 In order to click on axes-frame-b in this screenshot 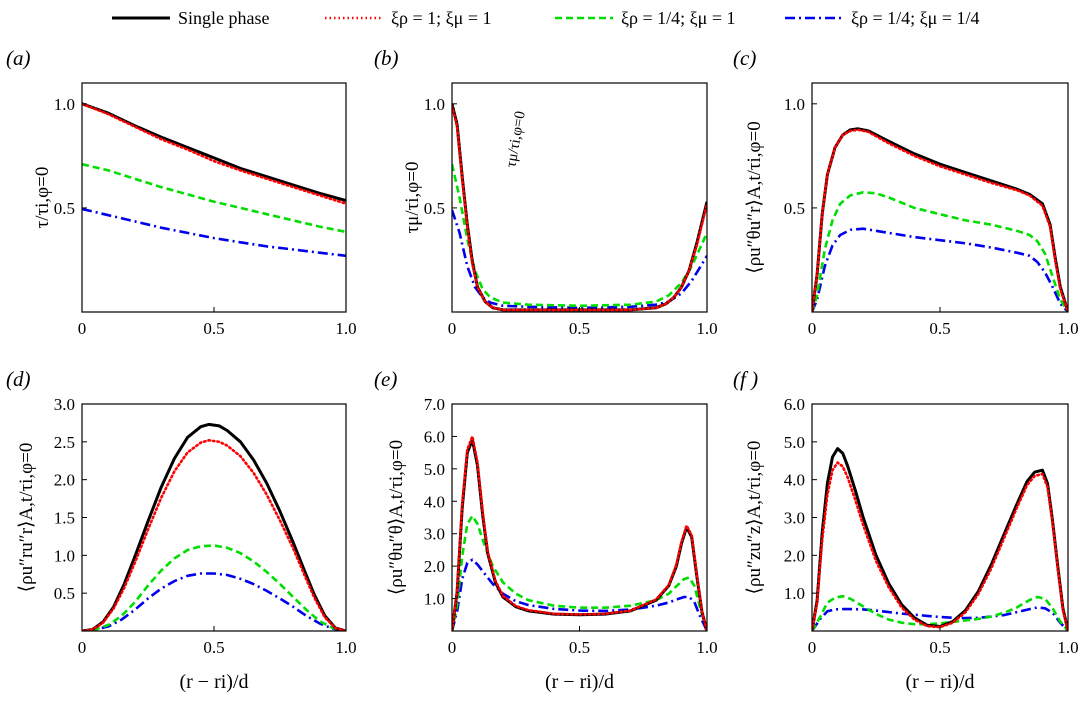, I will do `click(579, 197)`.